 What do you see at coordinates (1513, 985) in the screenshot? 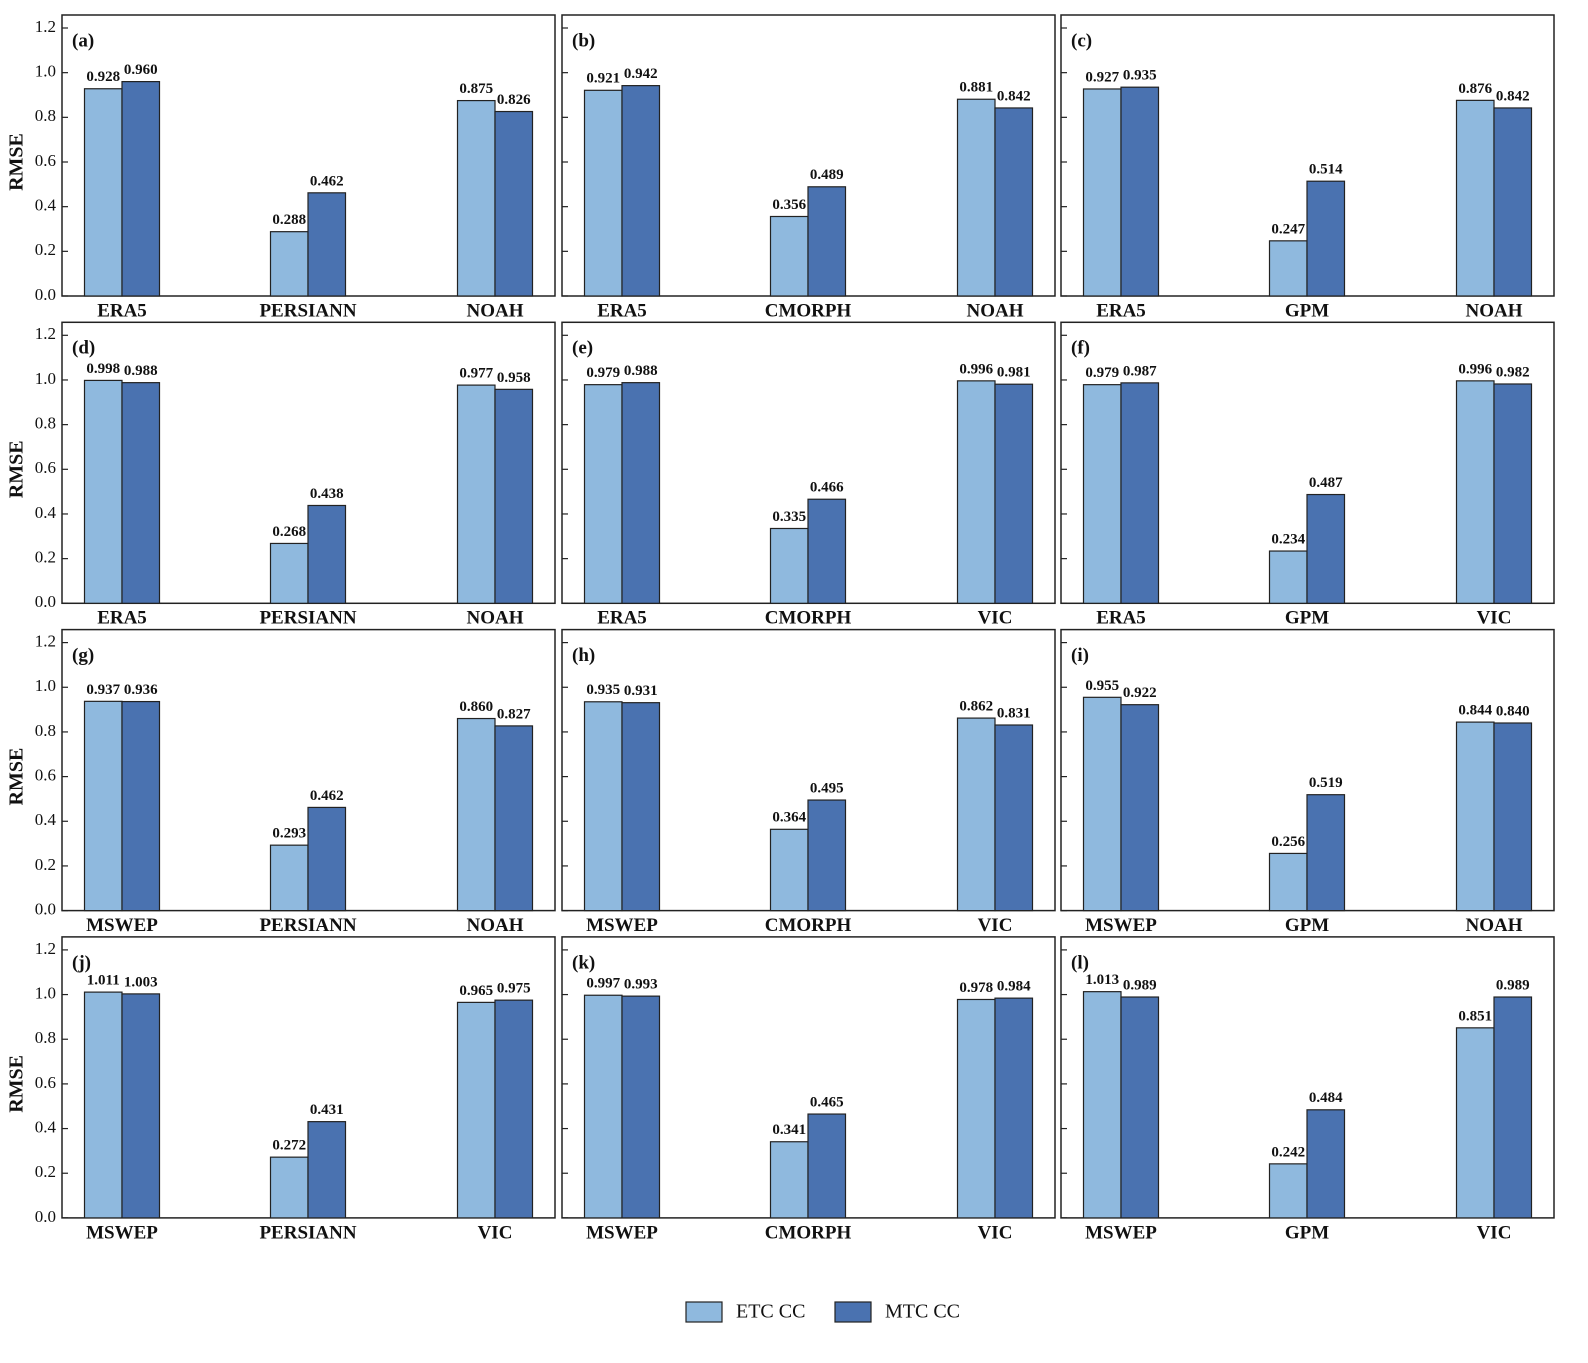
I see `value-label: 0.989` at bounding box center [1513, 985].